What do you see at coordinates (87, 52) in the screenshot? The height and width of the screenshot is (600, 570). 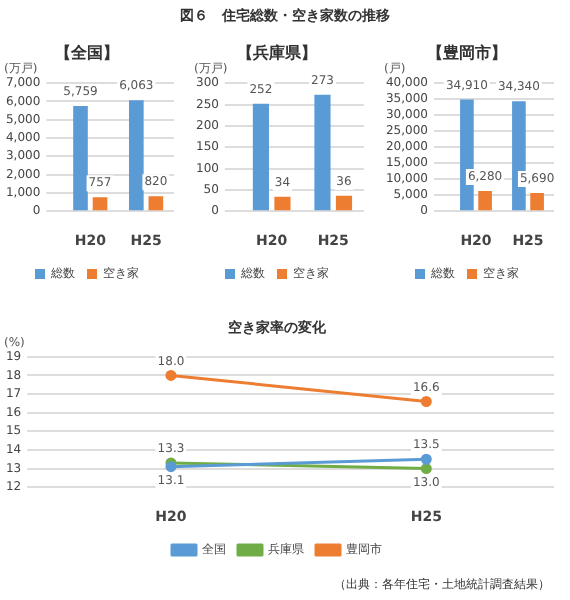 I see `chart-title: 【全国】` at bounding box center [87, 52].